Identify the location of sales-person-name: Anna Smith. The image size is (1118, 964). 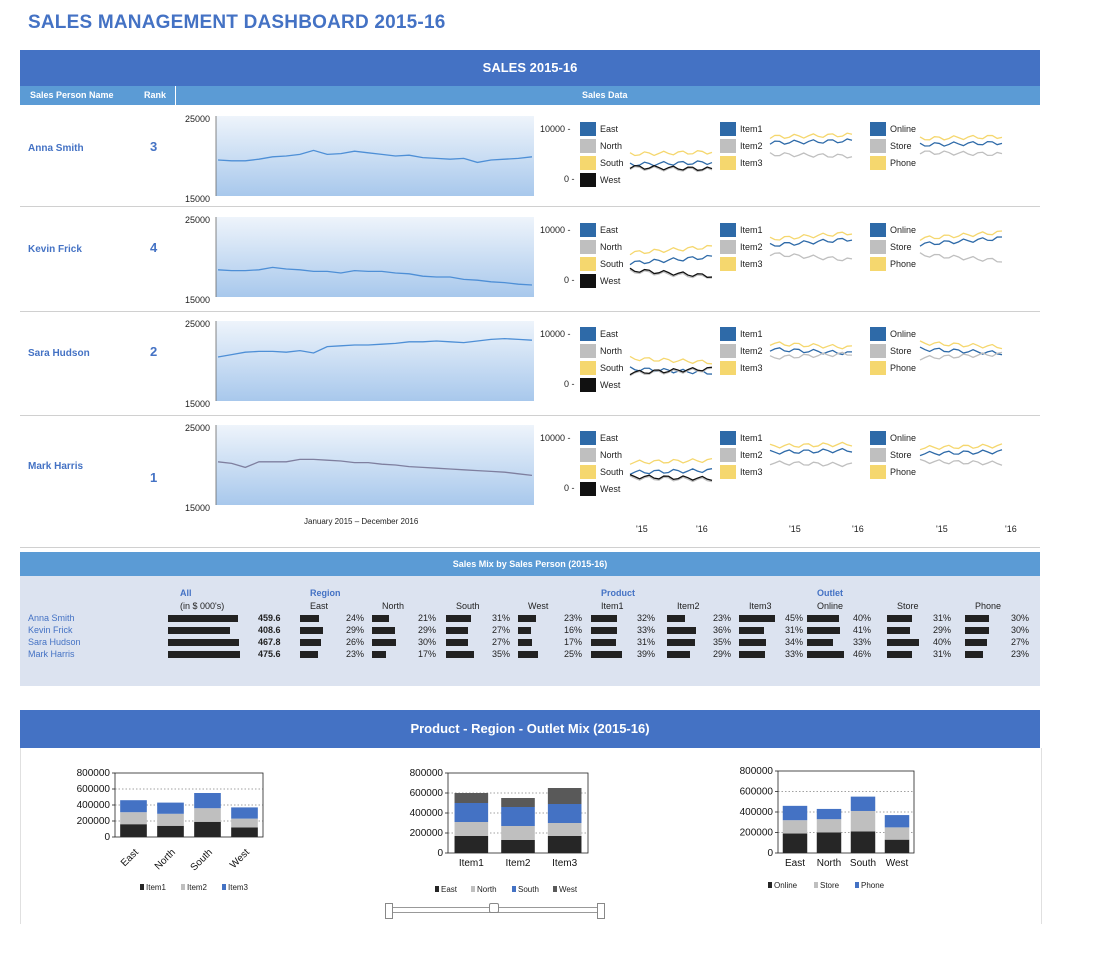
(56, 148).